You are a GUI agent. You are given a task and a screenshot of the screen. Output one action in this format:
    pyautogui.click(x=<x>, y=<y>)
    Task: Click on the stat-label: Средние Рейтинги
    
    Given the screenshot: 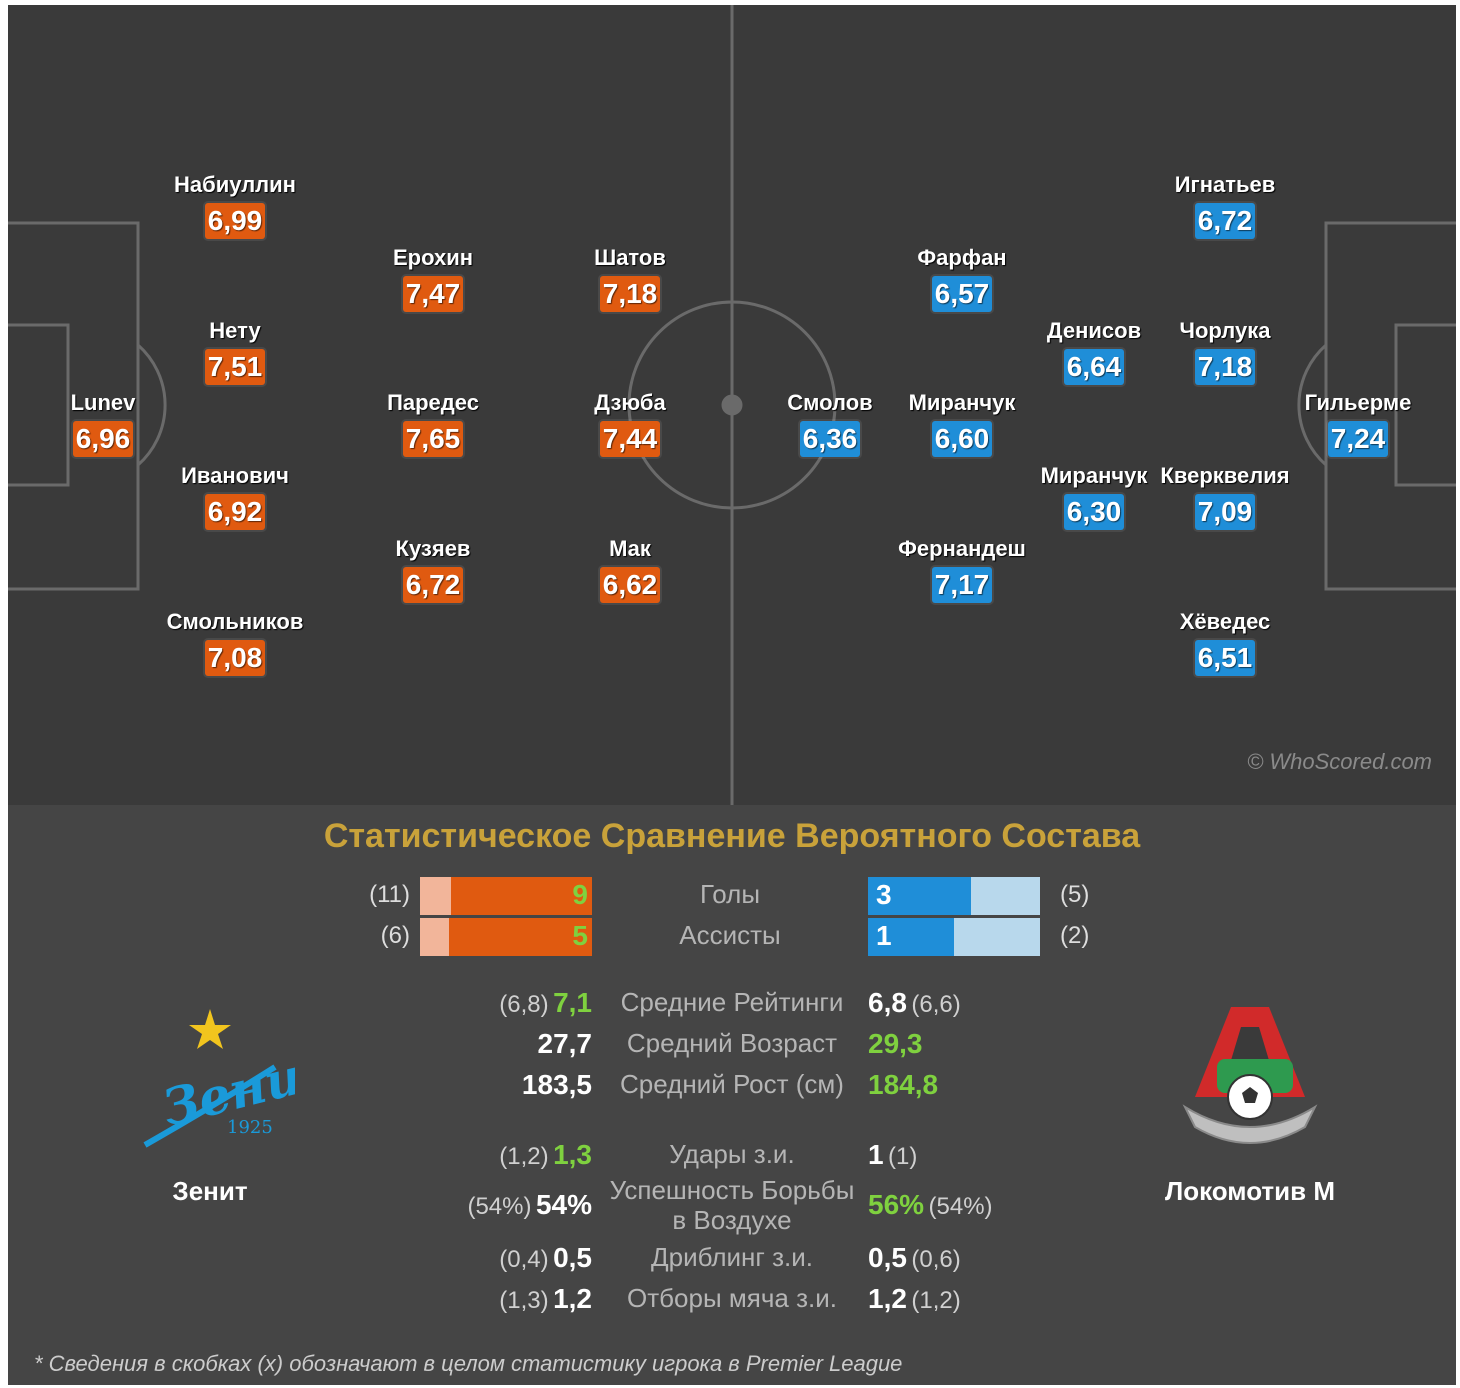 What is the action you would take?
    pyautogui.click(x=732, y=1002)
    